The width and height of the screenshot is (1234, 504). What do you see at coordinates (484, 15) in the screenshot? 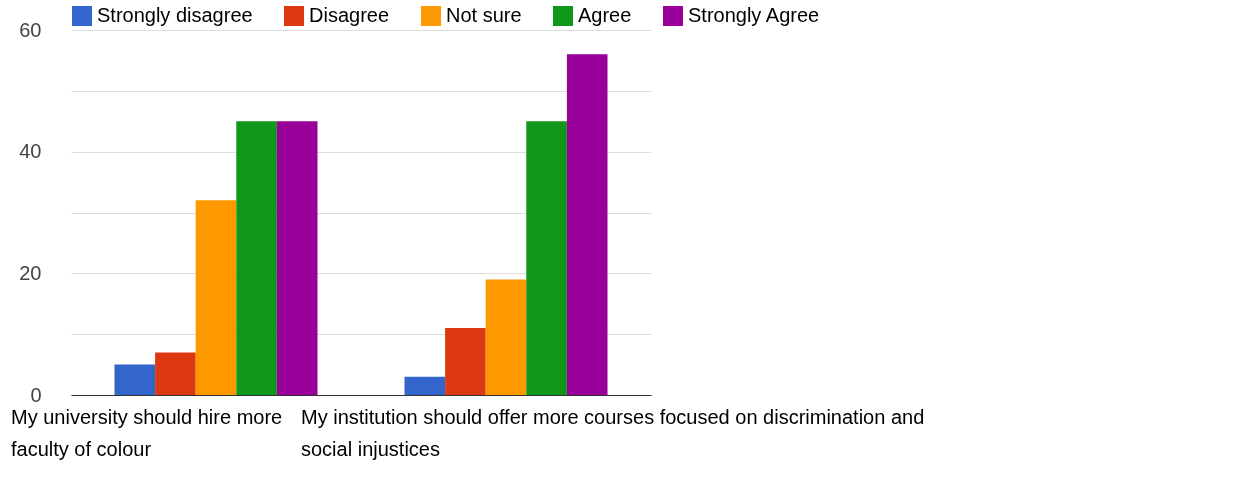
I see `legend-label: Not sure` at bounding box center [484, 15].